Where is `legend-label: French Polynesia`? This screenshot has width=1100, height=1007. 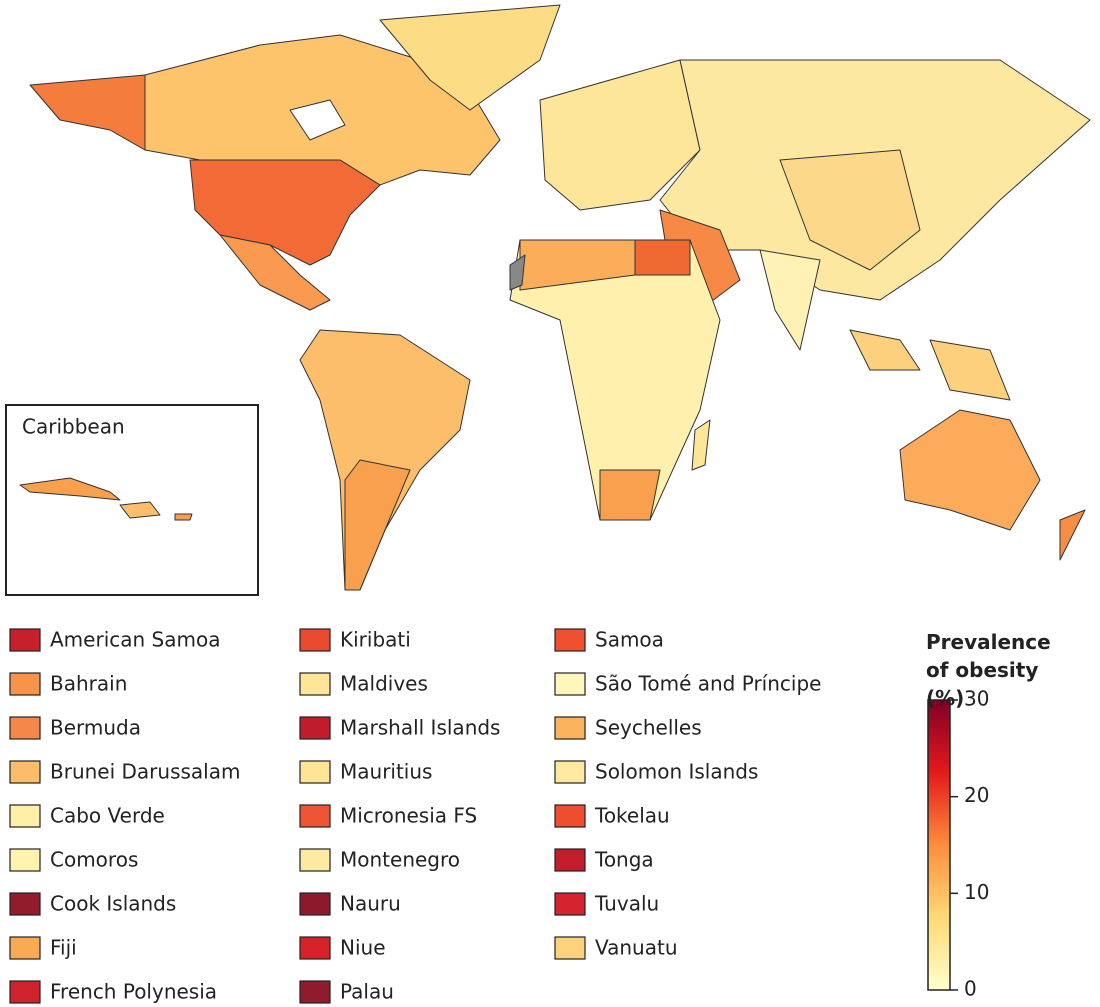 legend-label: French Polynesia is located at coordinates (133, 992).